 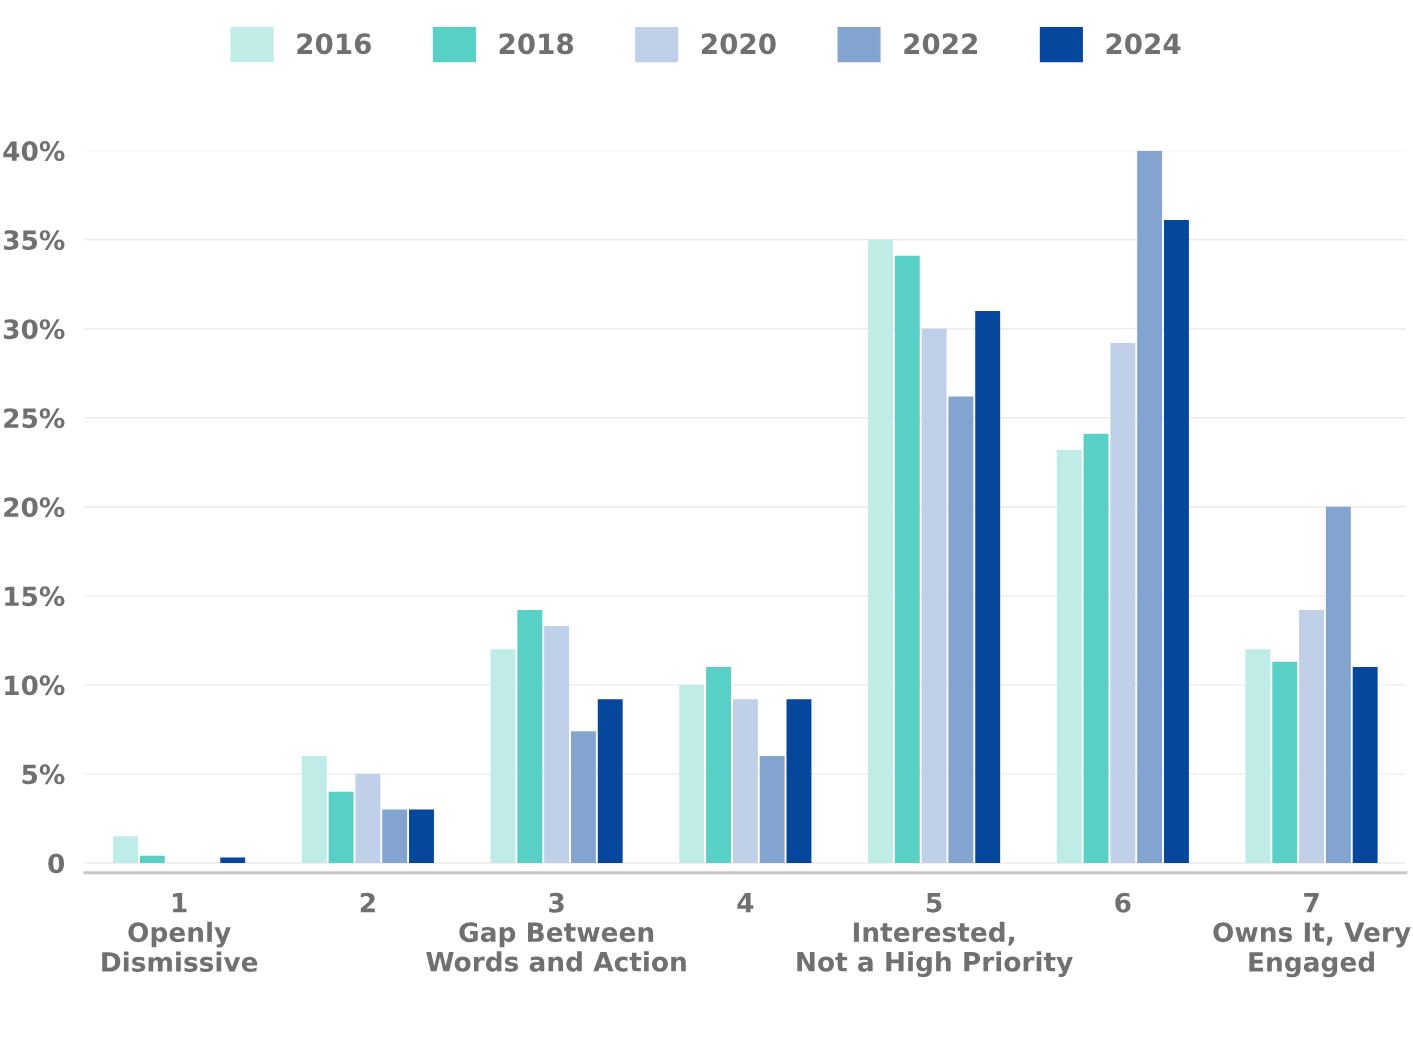 What do you see at coordinates (334, 44) in the screenshot?
I see `legend-label: 2016` at bounding box center [334, 44].